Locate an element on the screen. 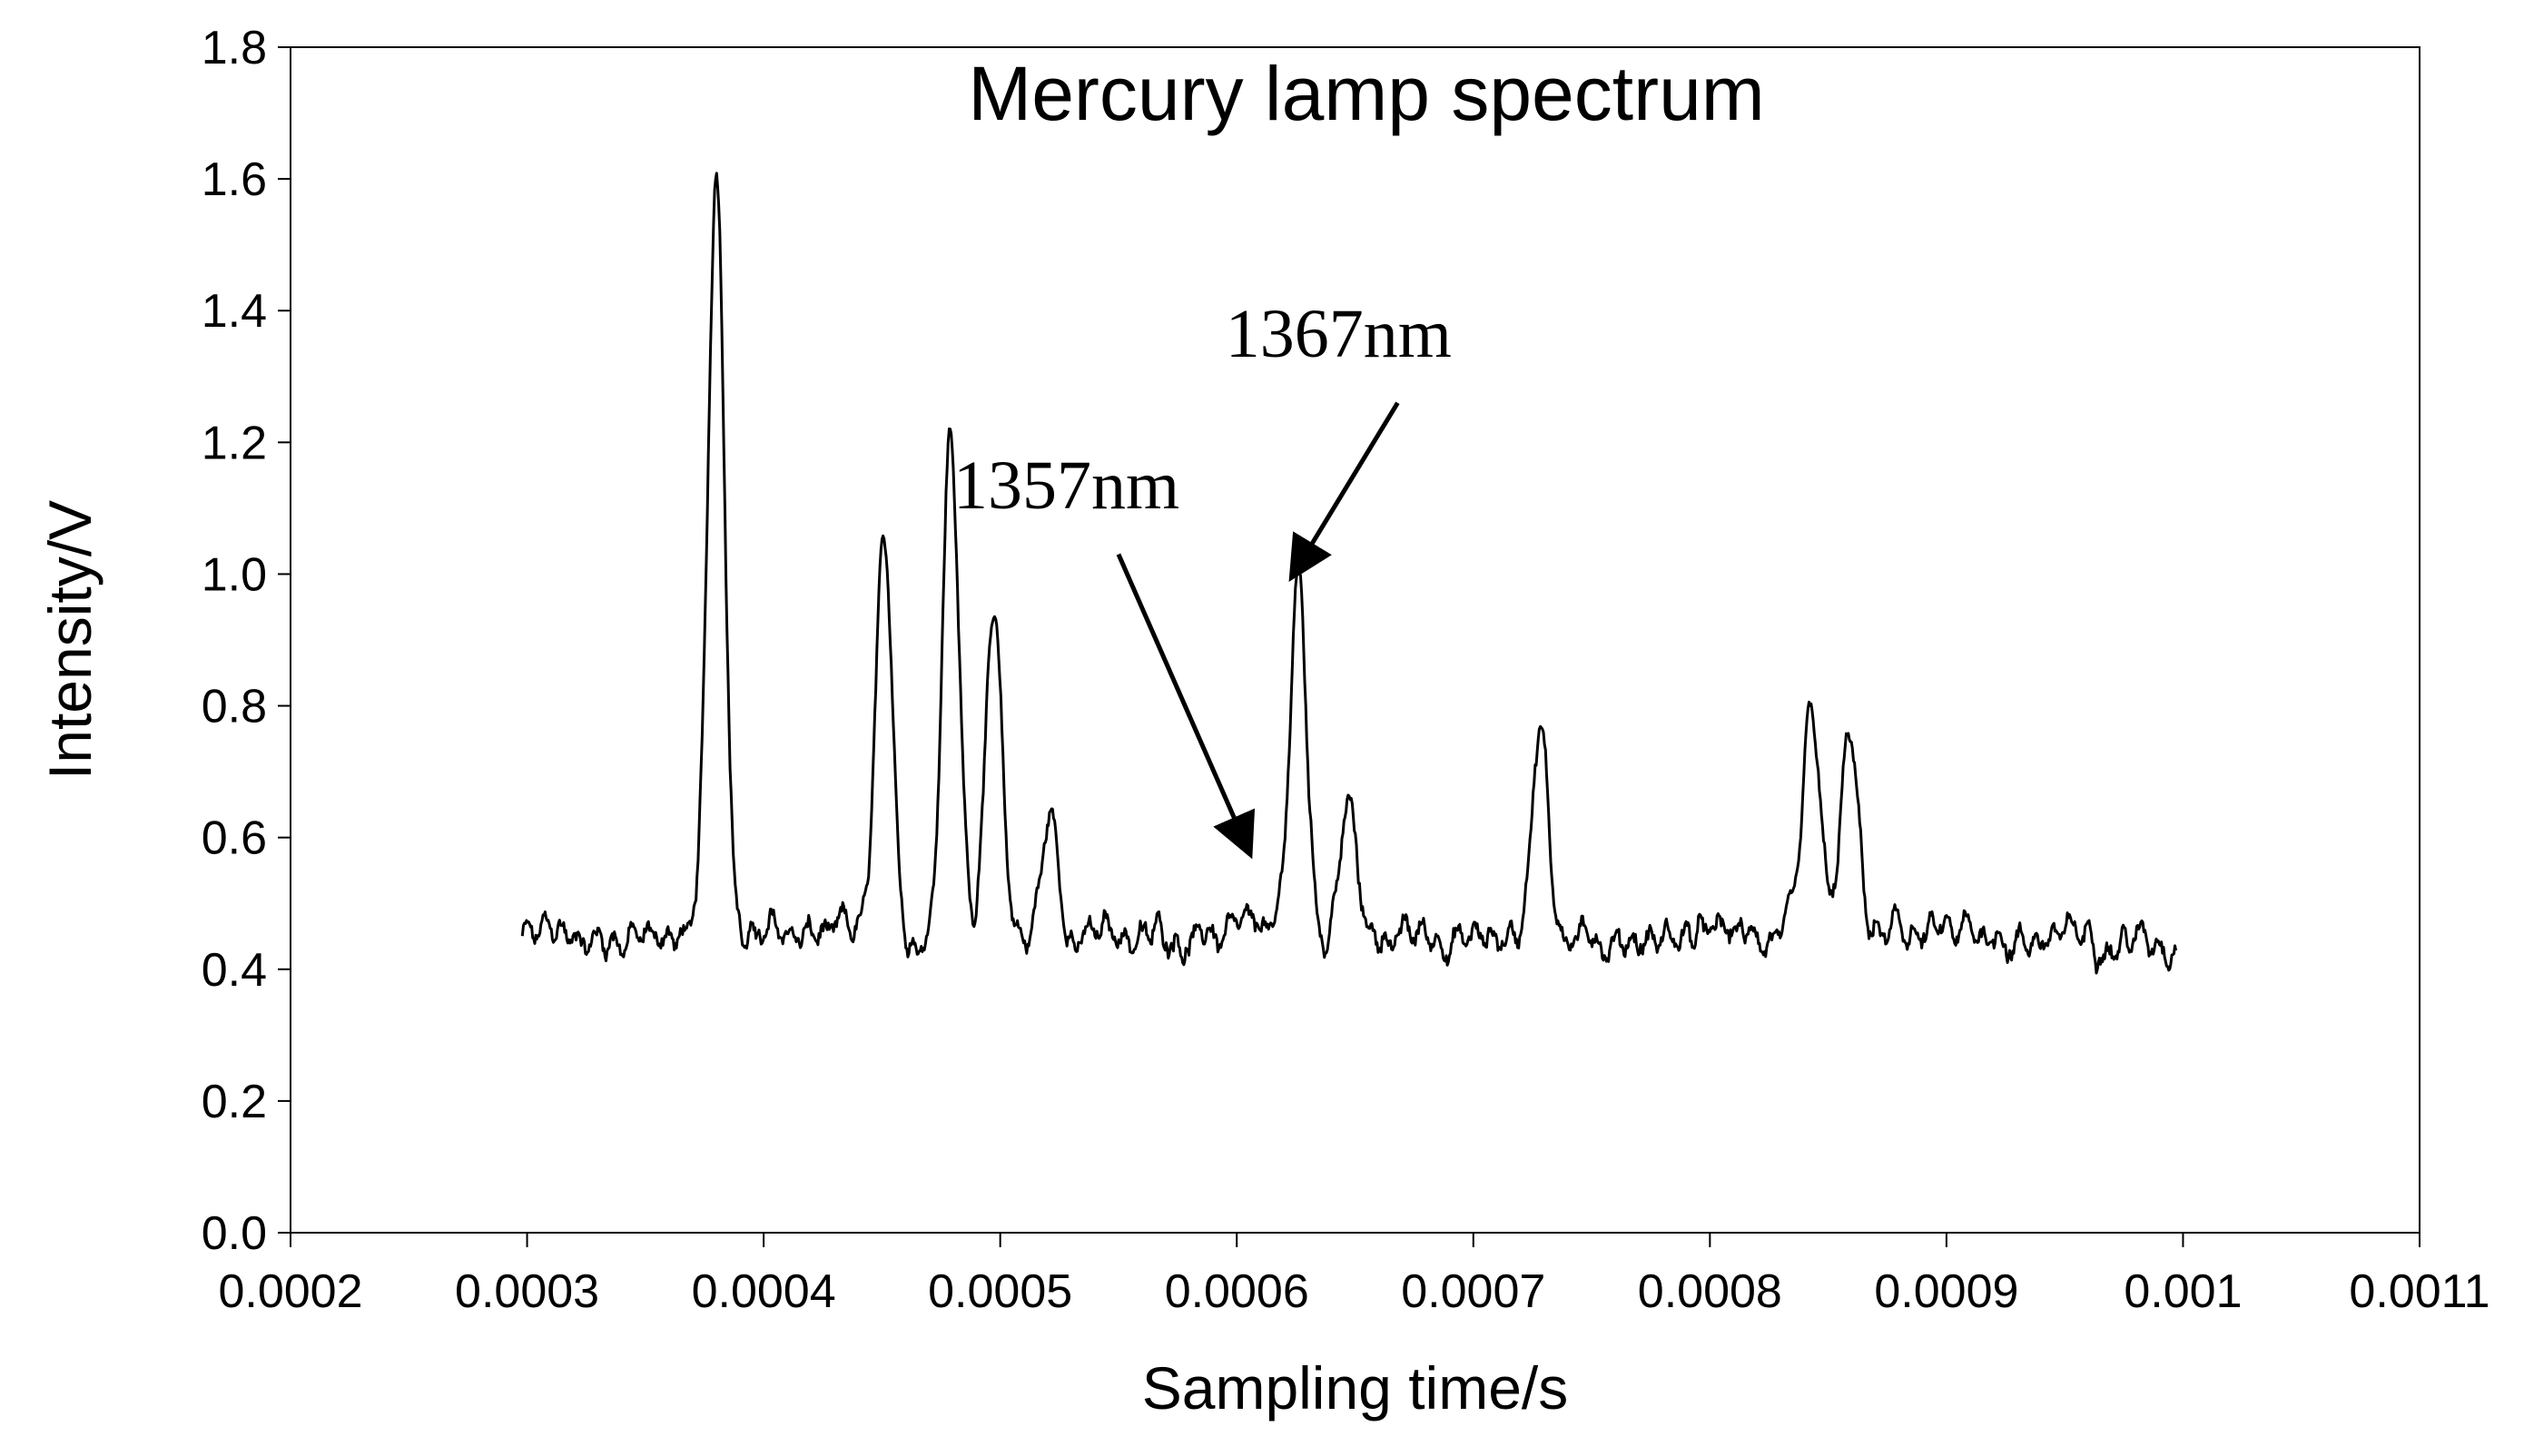 This screenshot has width=2524, height=1456. annotations: 1357nm 1367nm is located at coordinates (1202, 578).